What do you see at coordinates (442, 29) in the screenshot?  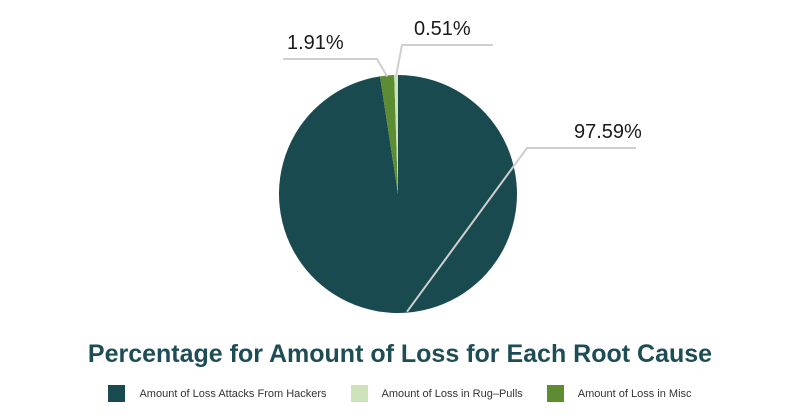 I see `slice-label-1: 0.51%` at bounding box center [442, 29].